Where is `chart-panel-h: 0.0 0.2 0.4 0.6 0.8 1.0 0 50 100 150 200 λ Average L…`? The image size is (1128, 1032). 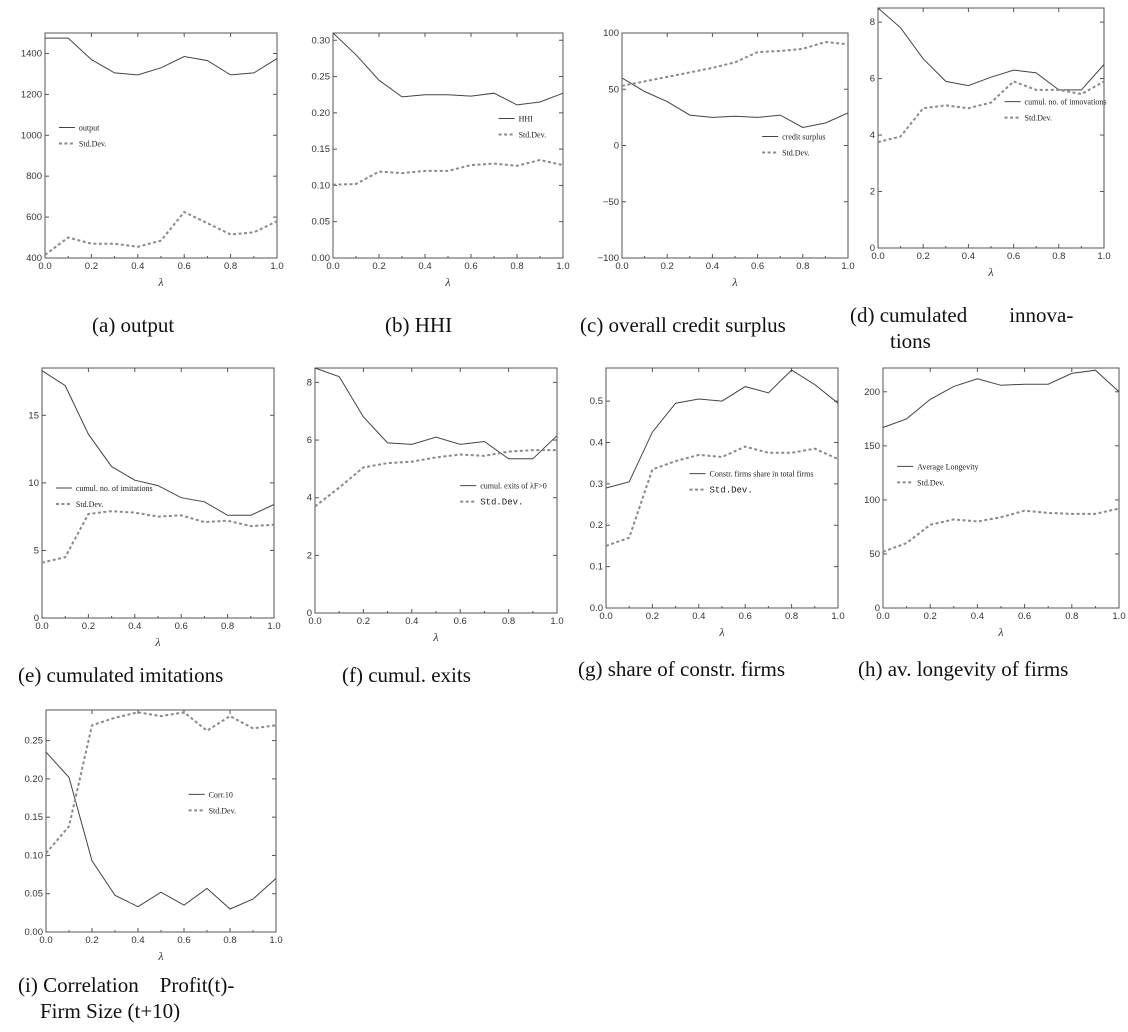
chart-panel-h: 0.0 0.2 0.4 0.6 0.8 1.0 0 50 100 150 200 λ Average L… is located at coordinates (989, 505).